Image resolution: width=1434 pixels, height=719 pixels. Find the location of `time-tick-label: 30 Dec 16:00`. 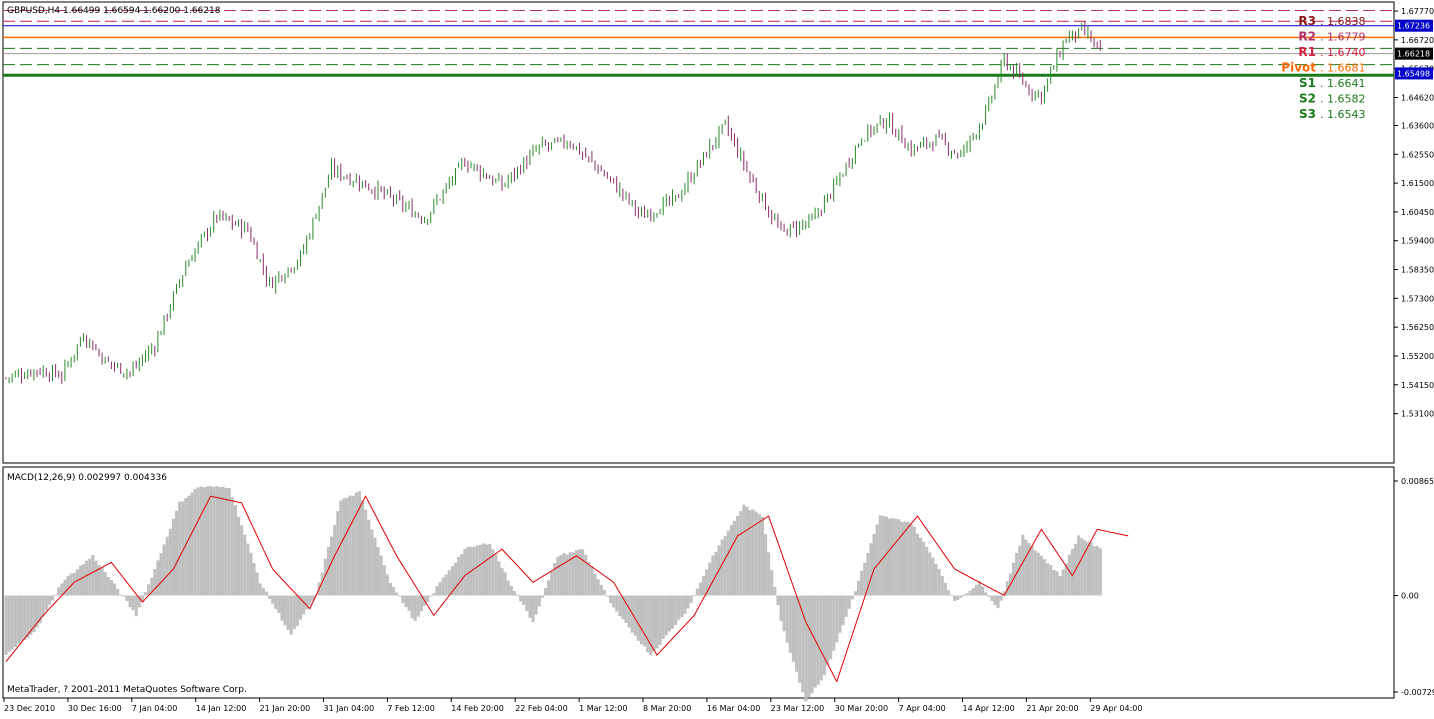

time-tick-label: 30 Dec 16:00 is located at coordinates (95, 708).